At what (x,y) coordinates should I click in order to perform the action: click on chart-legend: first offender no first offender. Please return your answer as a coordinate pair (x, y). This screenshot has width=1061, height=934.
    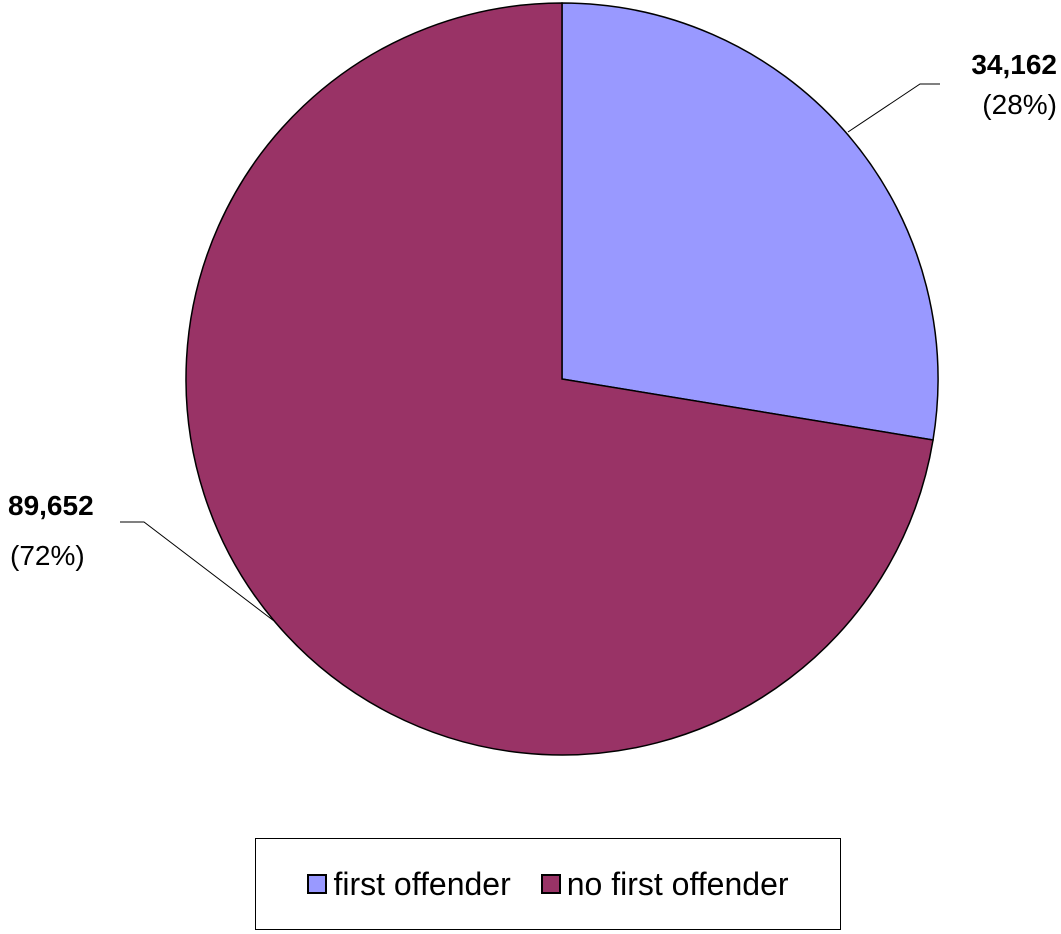
    Looking at the image, I should click on (548, 884).